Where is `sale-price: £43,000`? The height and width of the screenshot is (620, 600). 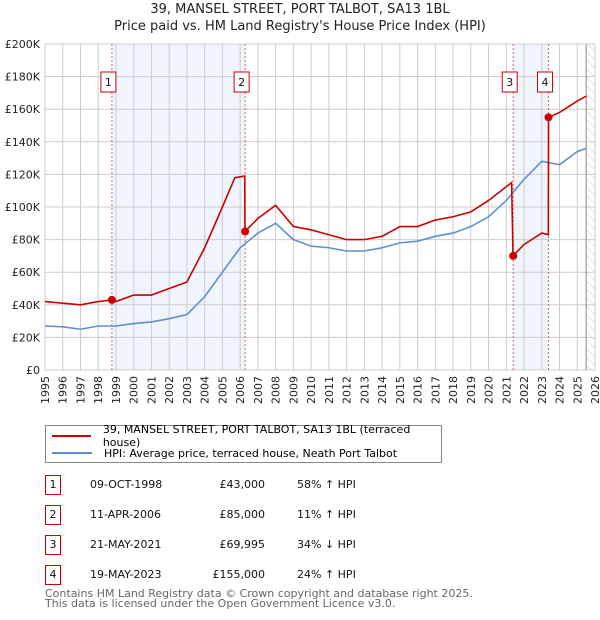
sale-price: £43,000 is located at coordinates (242, 484).